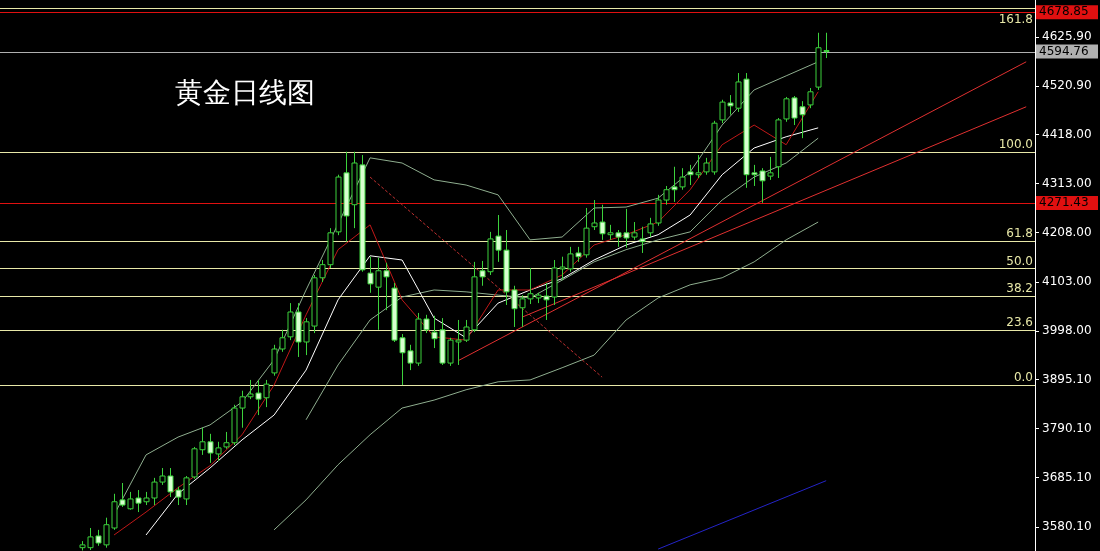 The height and width of the screenshot is (551, 1100). Describe the element at coordinates (1064, 50) in the screenshot. I see `ref-line-label: 4594.76` at that location.